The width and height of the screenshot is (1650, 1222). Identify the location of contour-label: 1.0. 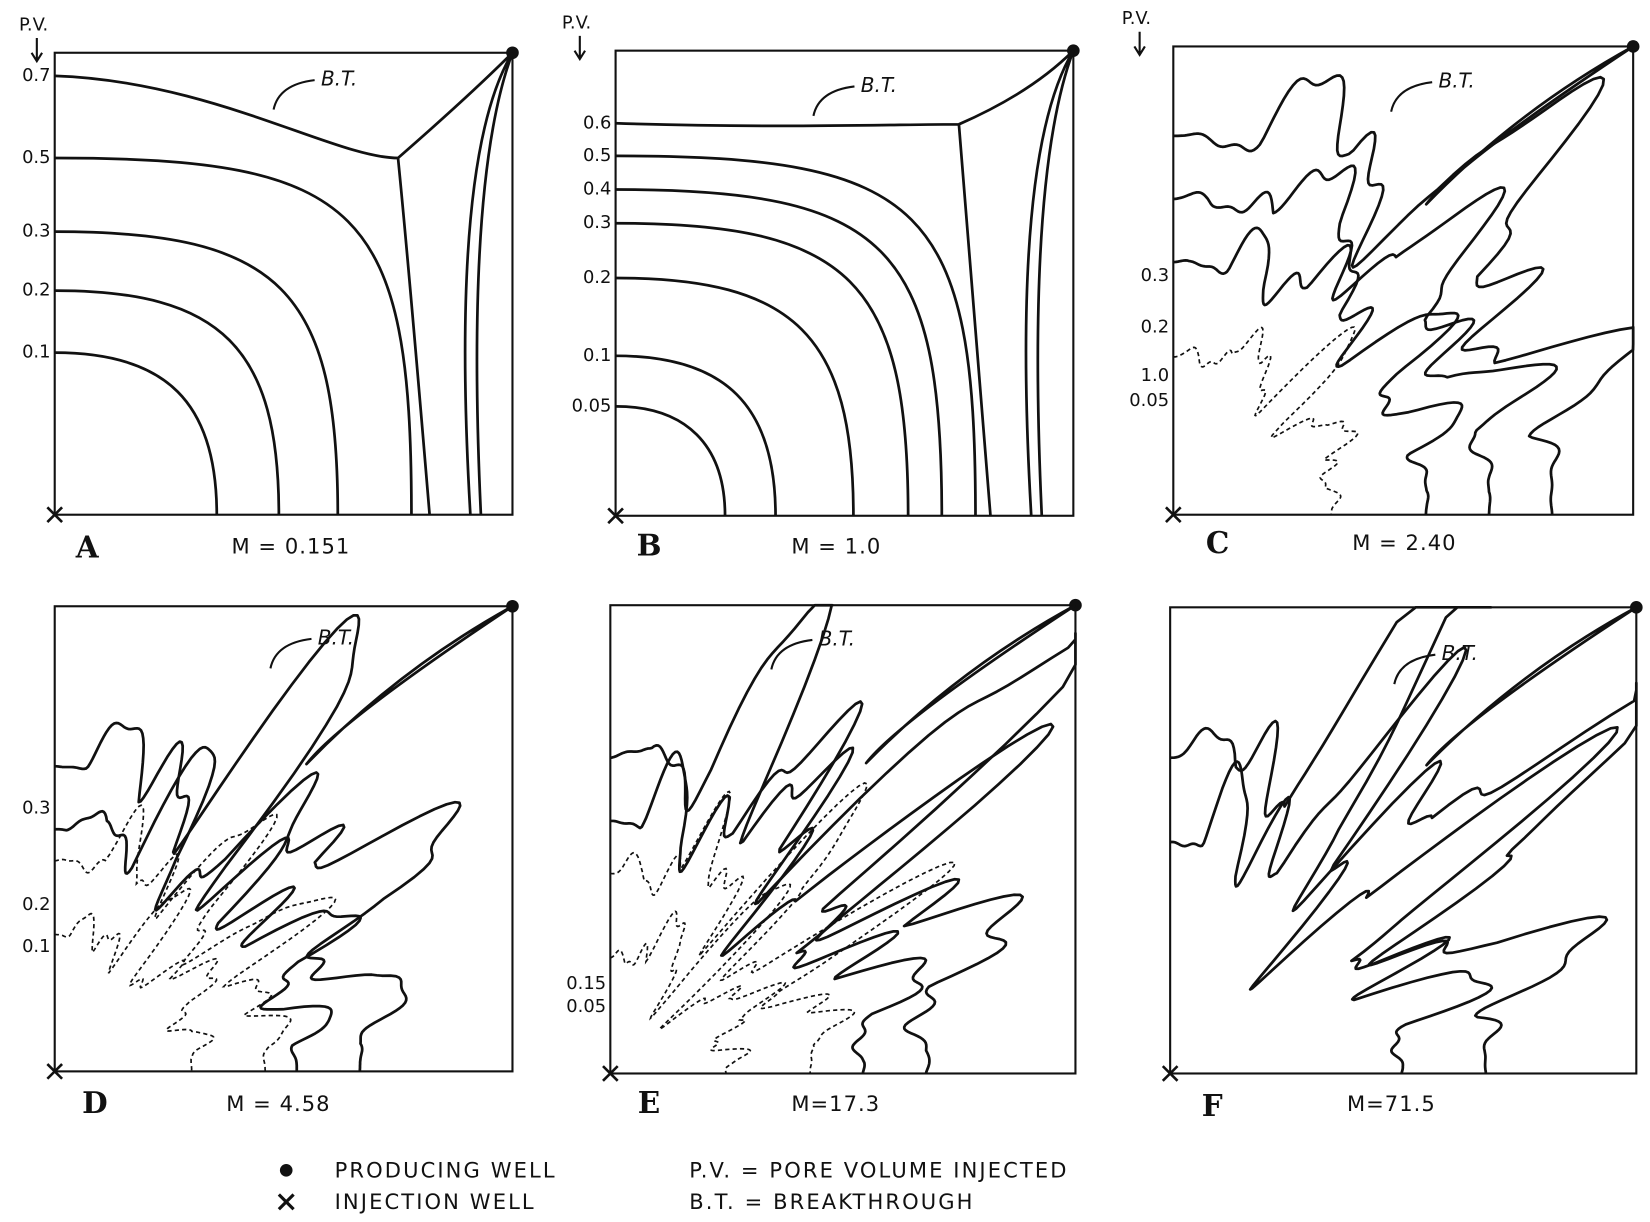
(1155, 375).